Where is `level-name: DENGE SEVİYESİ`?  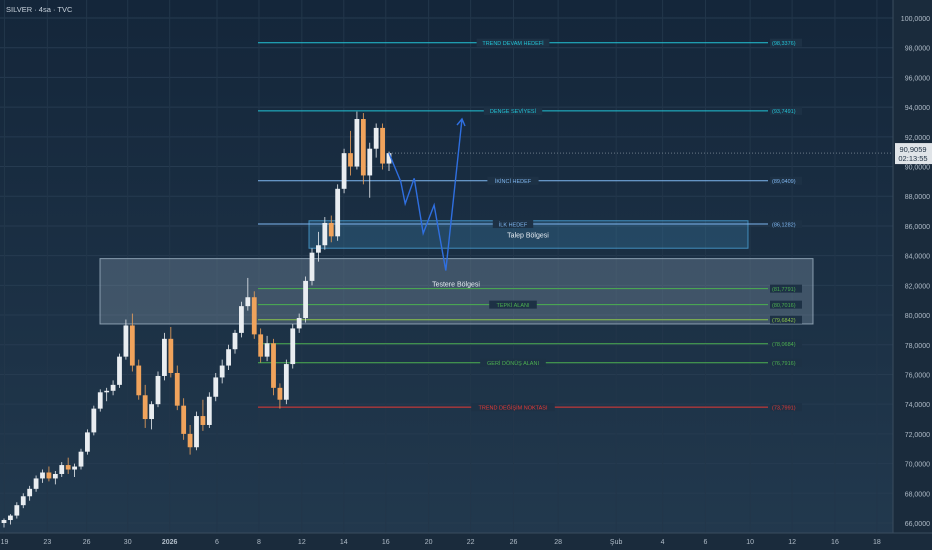
level-name: DENGE SEVİYESİ is located at coordinates (513, 111).